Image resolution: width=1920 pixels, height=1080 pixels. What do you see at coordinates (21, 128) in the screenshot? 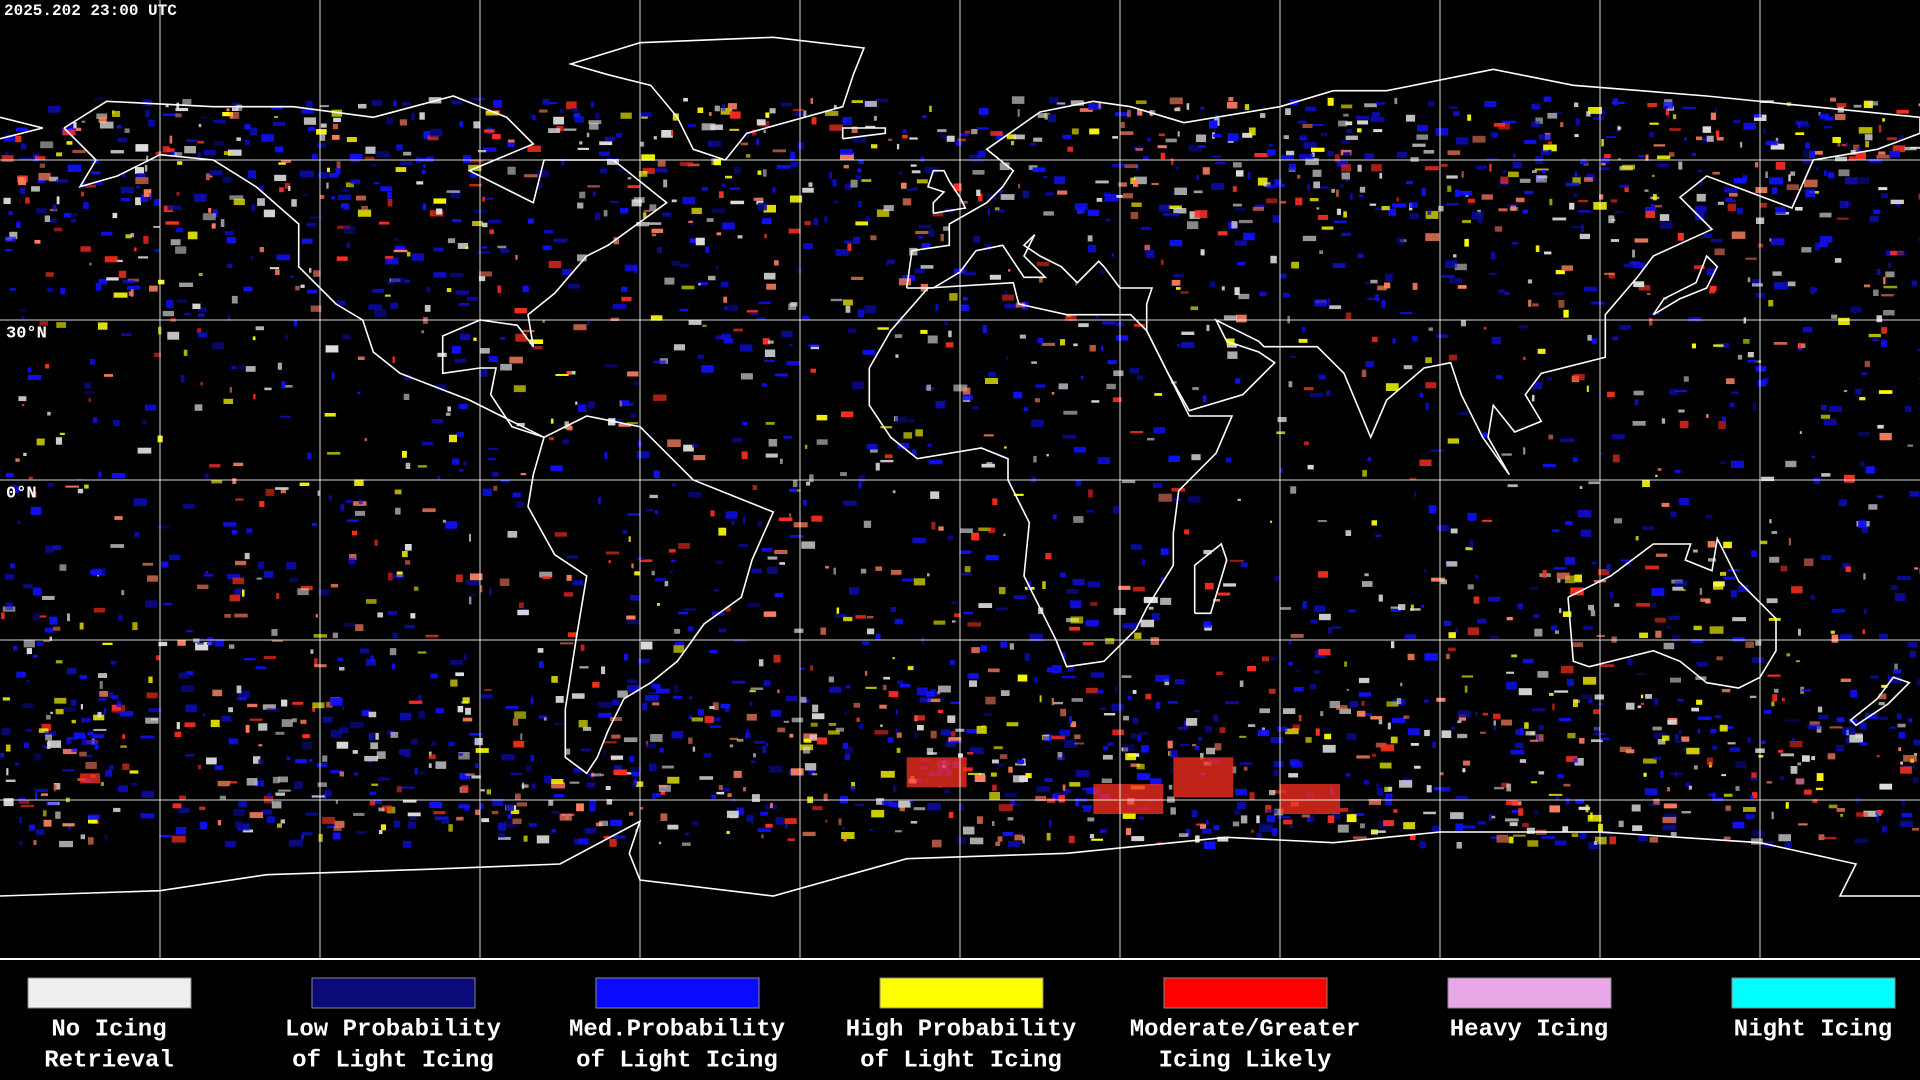
I see `coastline-chukotka` at bounding box center [21, 128].